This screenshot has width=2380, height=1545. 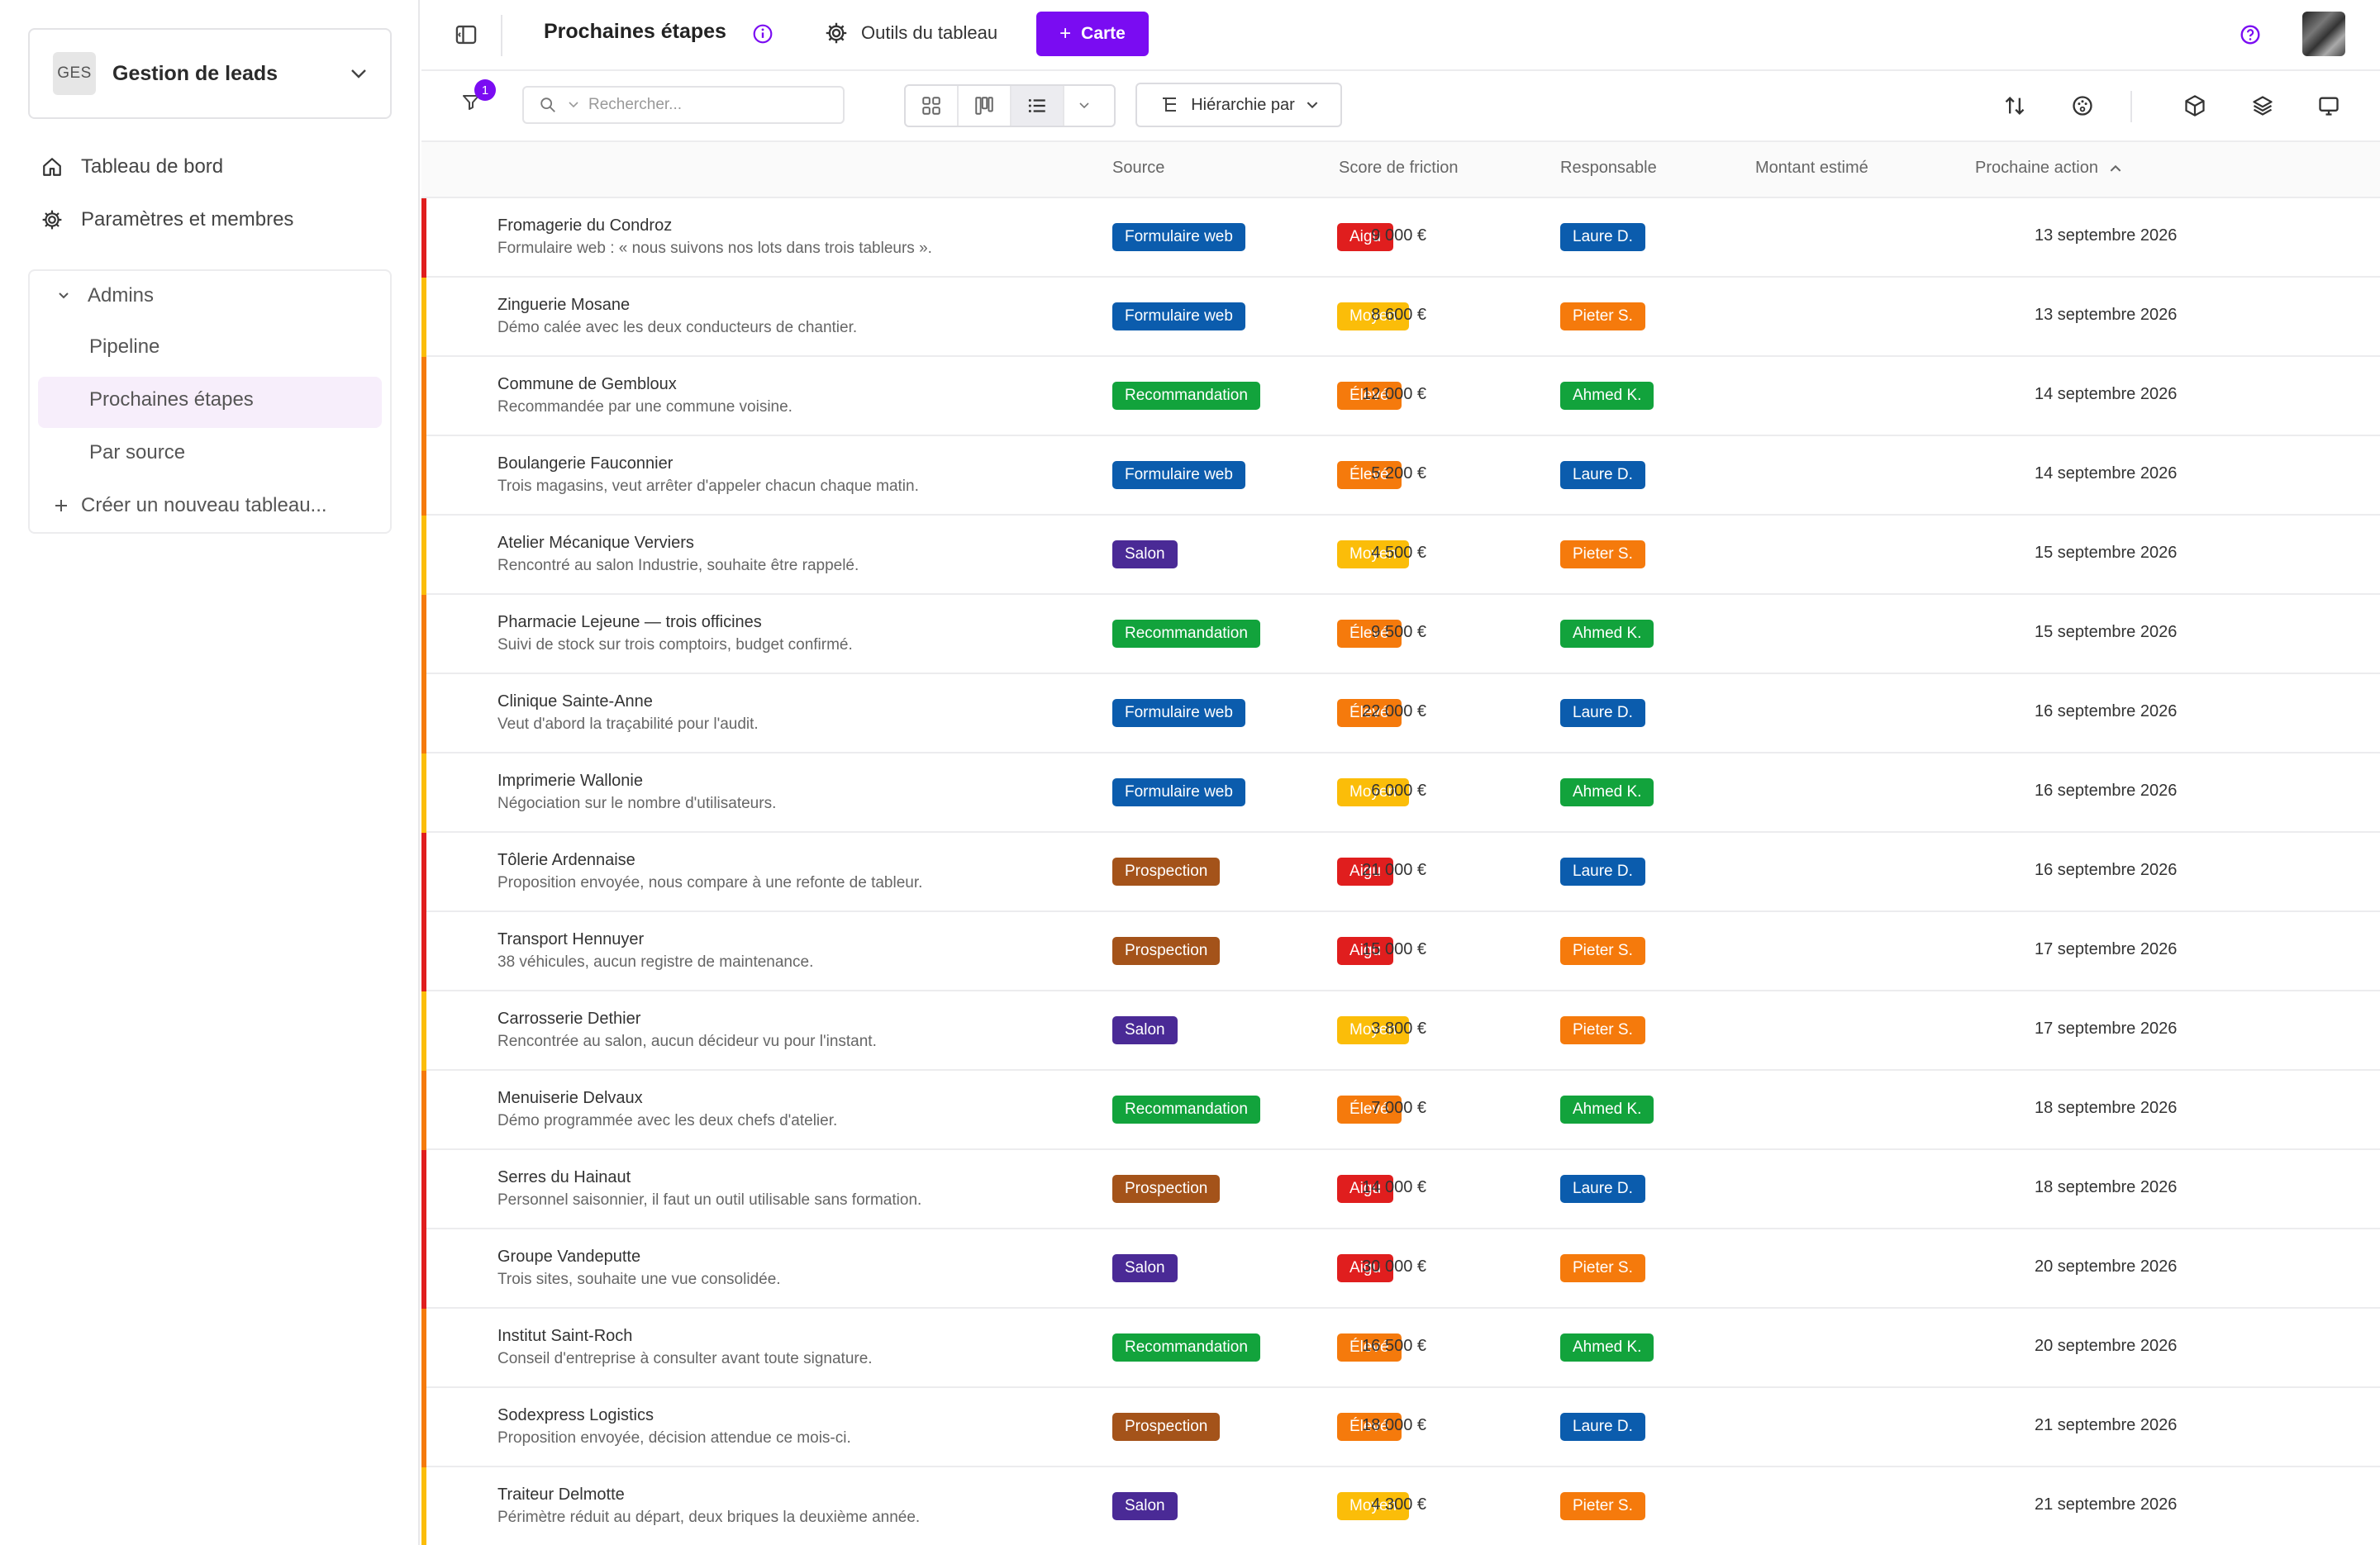 What do you see at coordinates (106, 295) in the screenshot?
I see `board-group-admins: Admins` at bounding box center [106, 295].